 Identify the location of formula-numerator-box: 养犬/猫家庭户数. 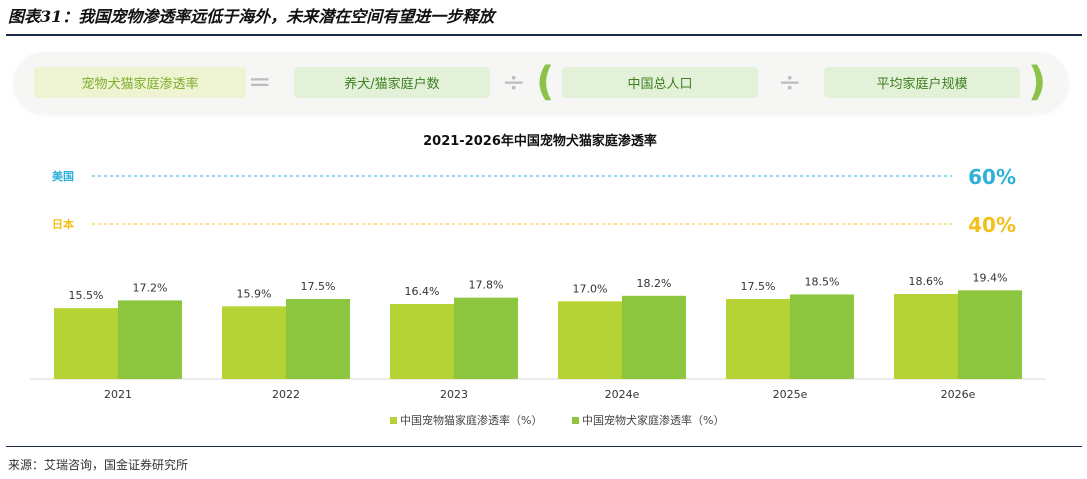
(392, 82).